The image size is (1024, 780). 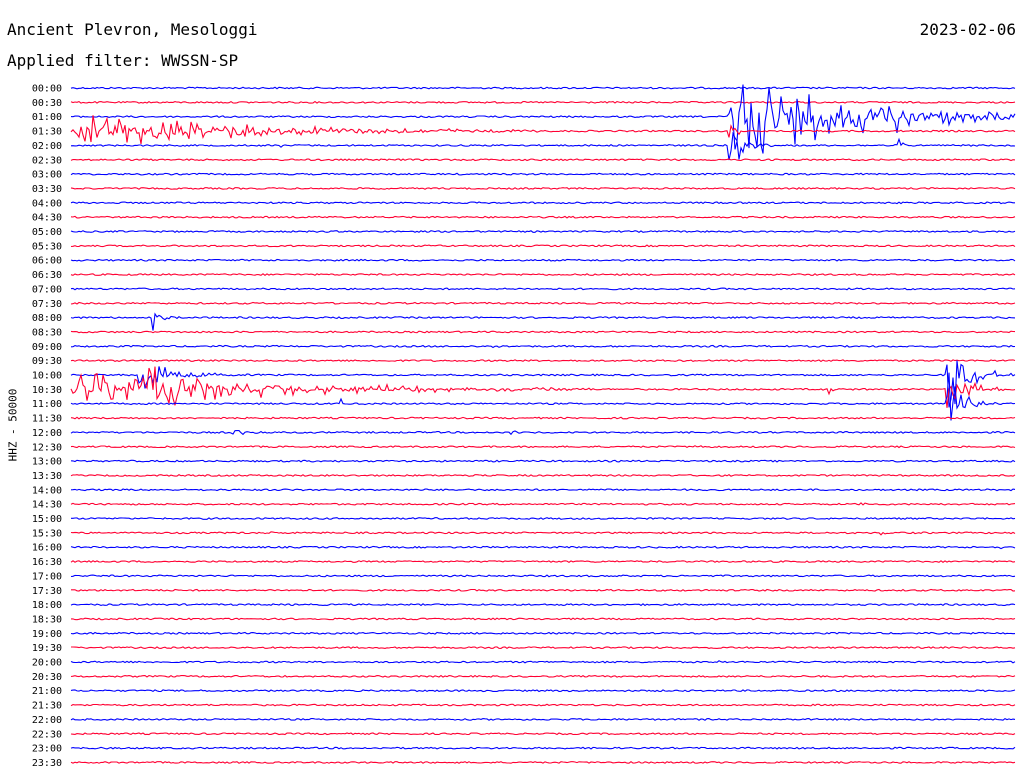 I want to click on row-time-label: 17:30, so click(x=47, y=591).